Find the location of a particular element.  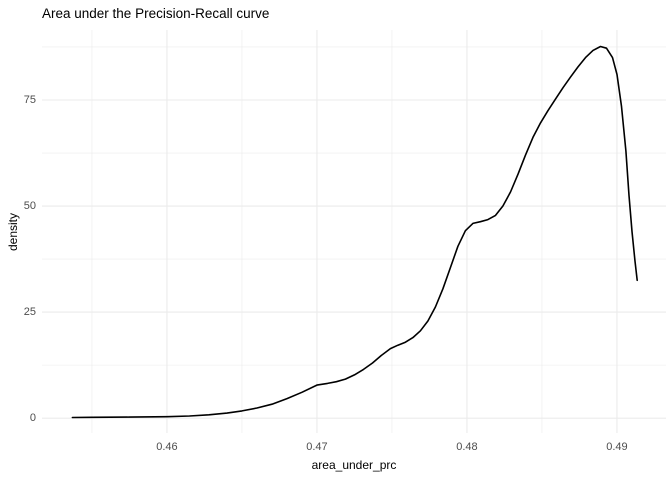

y-tick-label: 75 is located at coordinates (29, 99).